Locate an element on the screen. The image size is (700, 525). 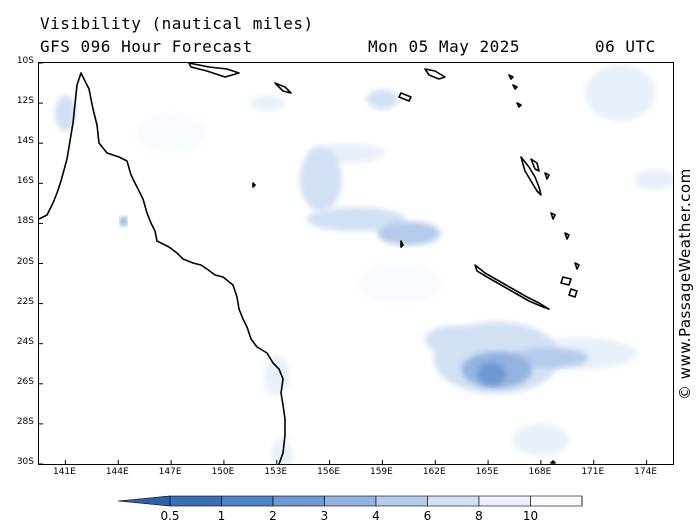
lat-label-16S: 16S is located at coordinates (25, 181).